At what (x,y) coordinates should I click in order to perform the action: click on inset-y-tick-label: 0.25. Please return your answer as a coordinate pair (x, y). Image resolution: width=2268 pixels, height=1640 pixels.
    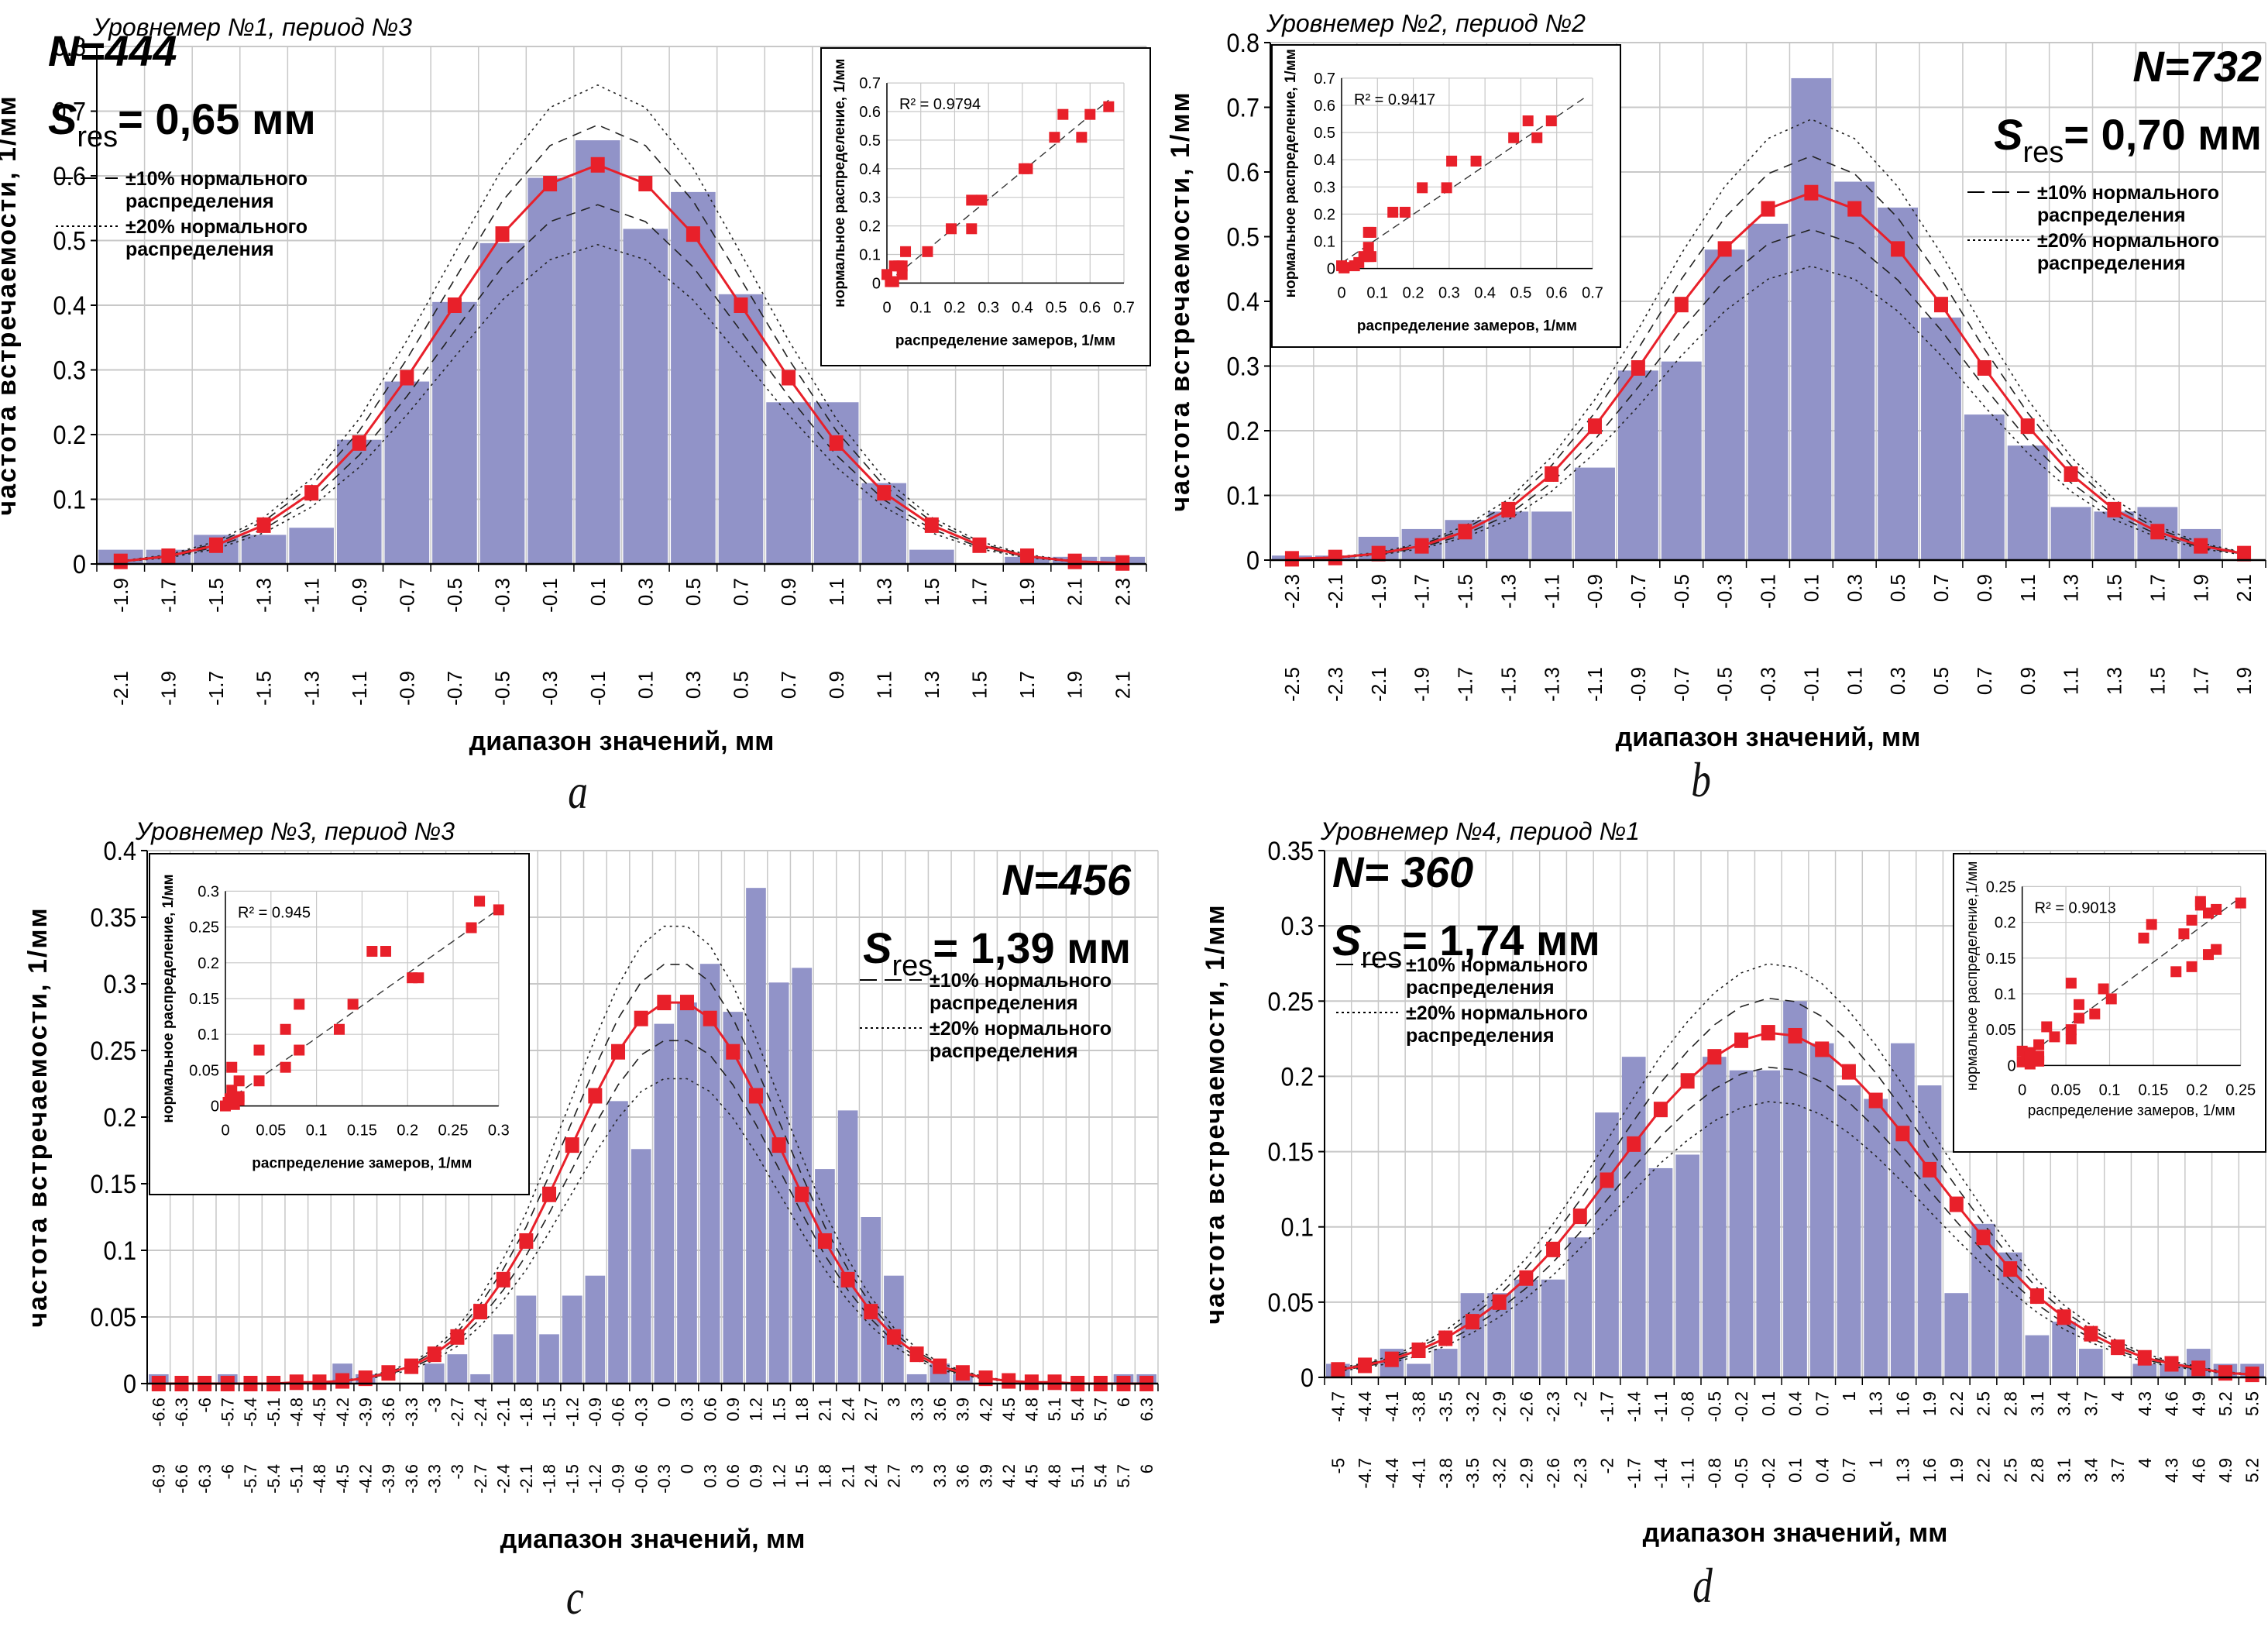
    Looking at the image, I should click on (2001, 887).